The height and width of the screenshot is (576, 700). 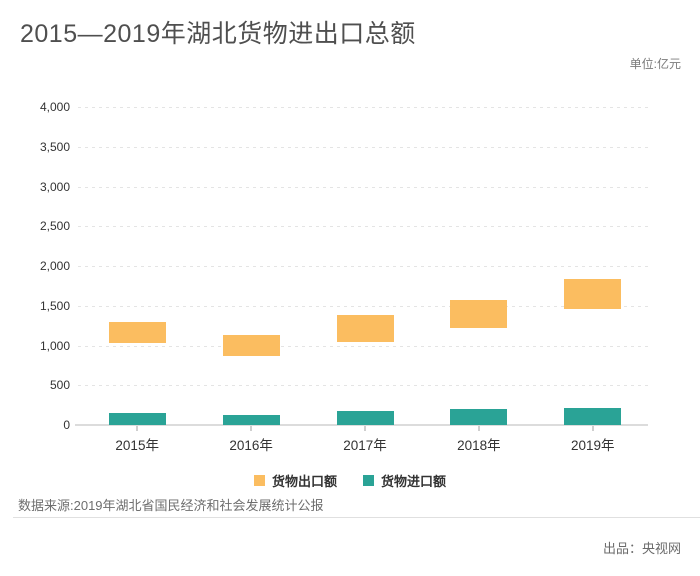 I want to click on bar-imports-2018年, so click(x=479, y=417).